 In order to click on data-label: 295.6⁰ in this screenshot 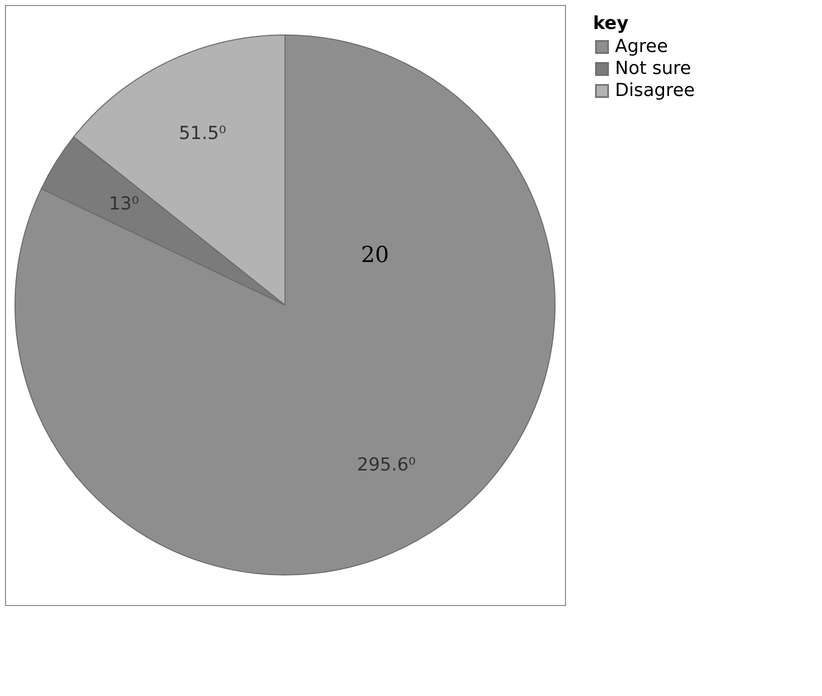, I will do `click(386, 465)`.